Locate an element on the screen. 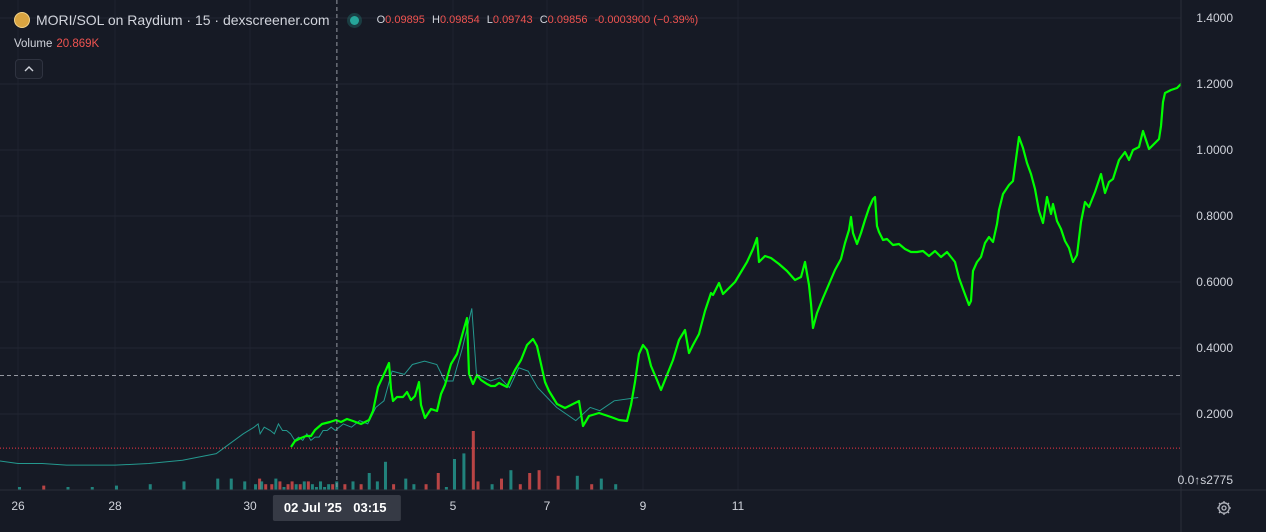  time-axis: 26 28 30 5 7 9 11 is located at coordinates (633, 501).